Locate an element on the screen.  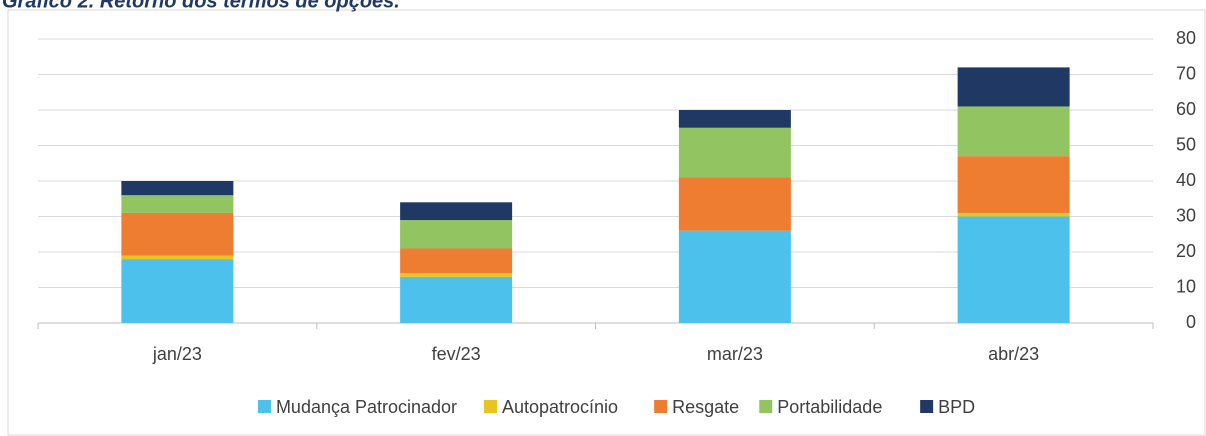
x-tick-label: mar/23 is located at coordinates (735, 354).